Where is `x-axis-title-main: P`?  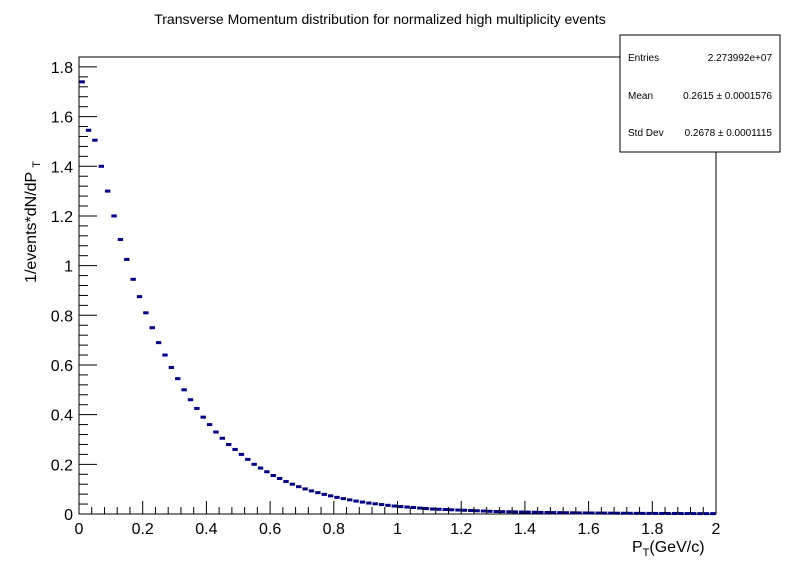 x-axis-title-main: P is located at coordinates (637, 547).